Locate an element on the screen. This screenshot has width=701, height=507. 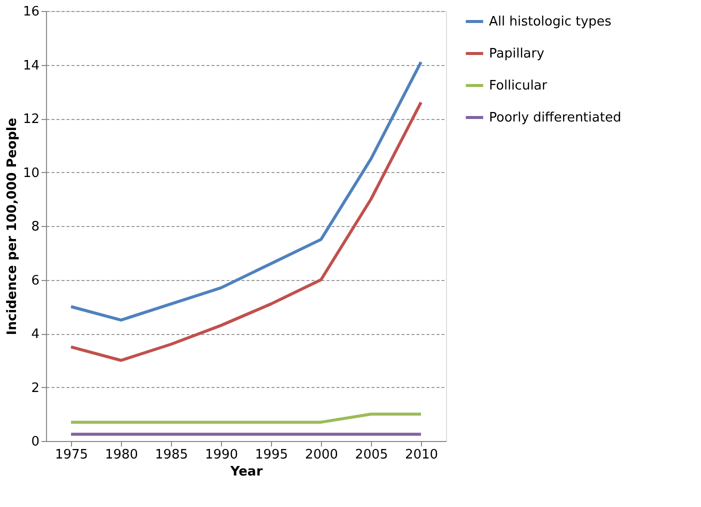
x-tick-label: 1995 is located at coordinates (271, 455).